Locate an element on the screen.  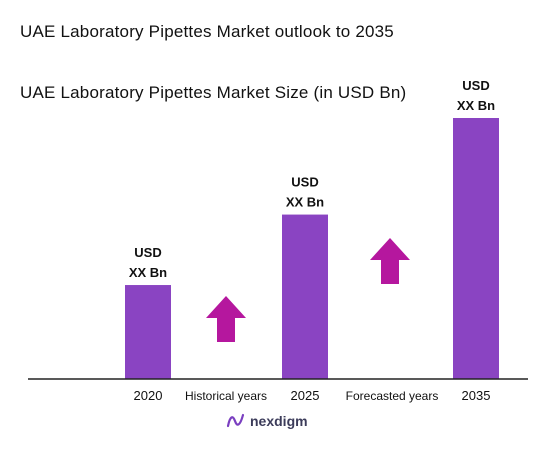
tick-label-2035: 2035 is located at coordinates (476, 395).